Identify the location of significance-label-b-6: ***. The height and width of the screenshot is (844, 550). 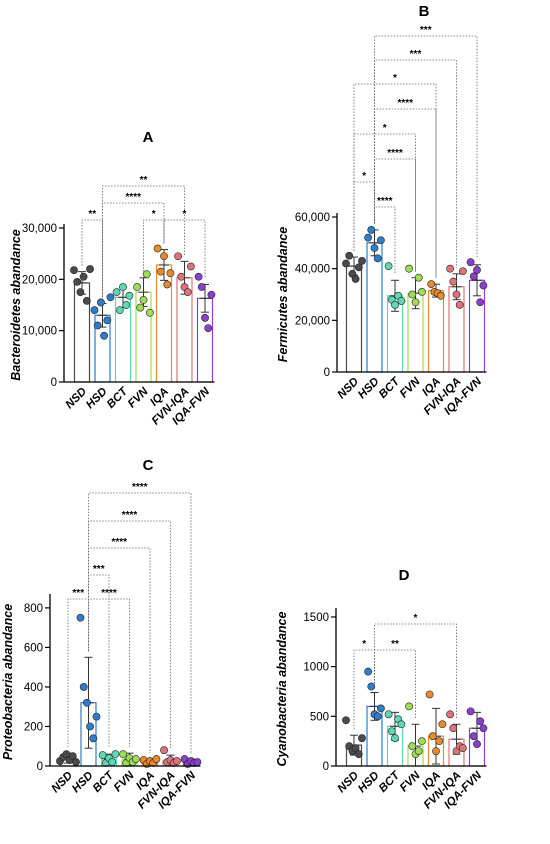
(416, 54).